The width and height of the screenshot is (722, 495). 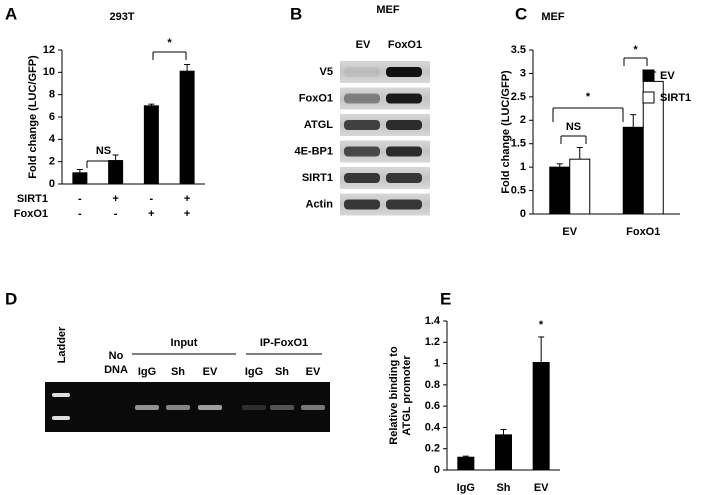 What do you see at coordinates (675, 98) in the screenshot?
I see `legend-label: SIRT1` at bounding box center [675, 98].